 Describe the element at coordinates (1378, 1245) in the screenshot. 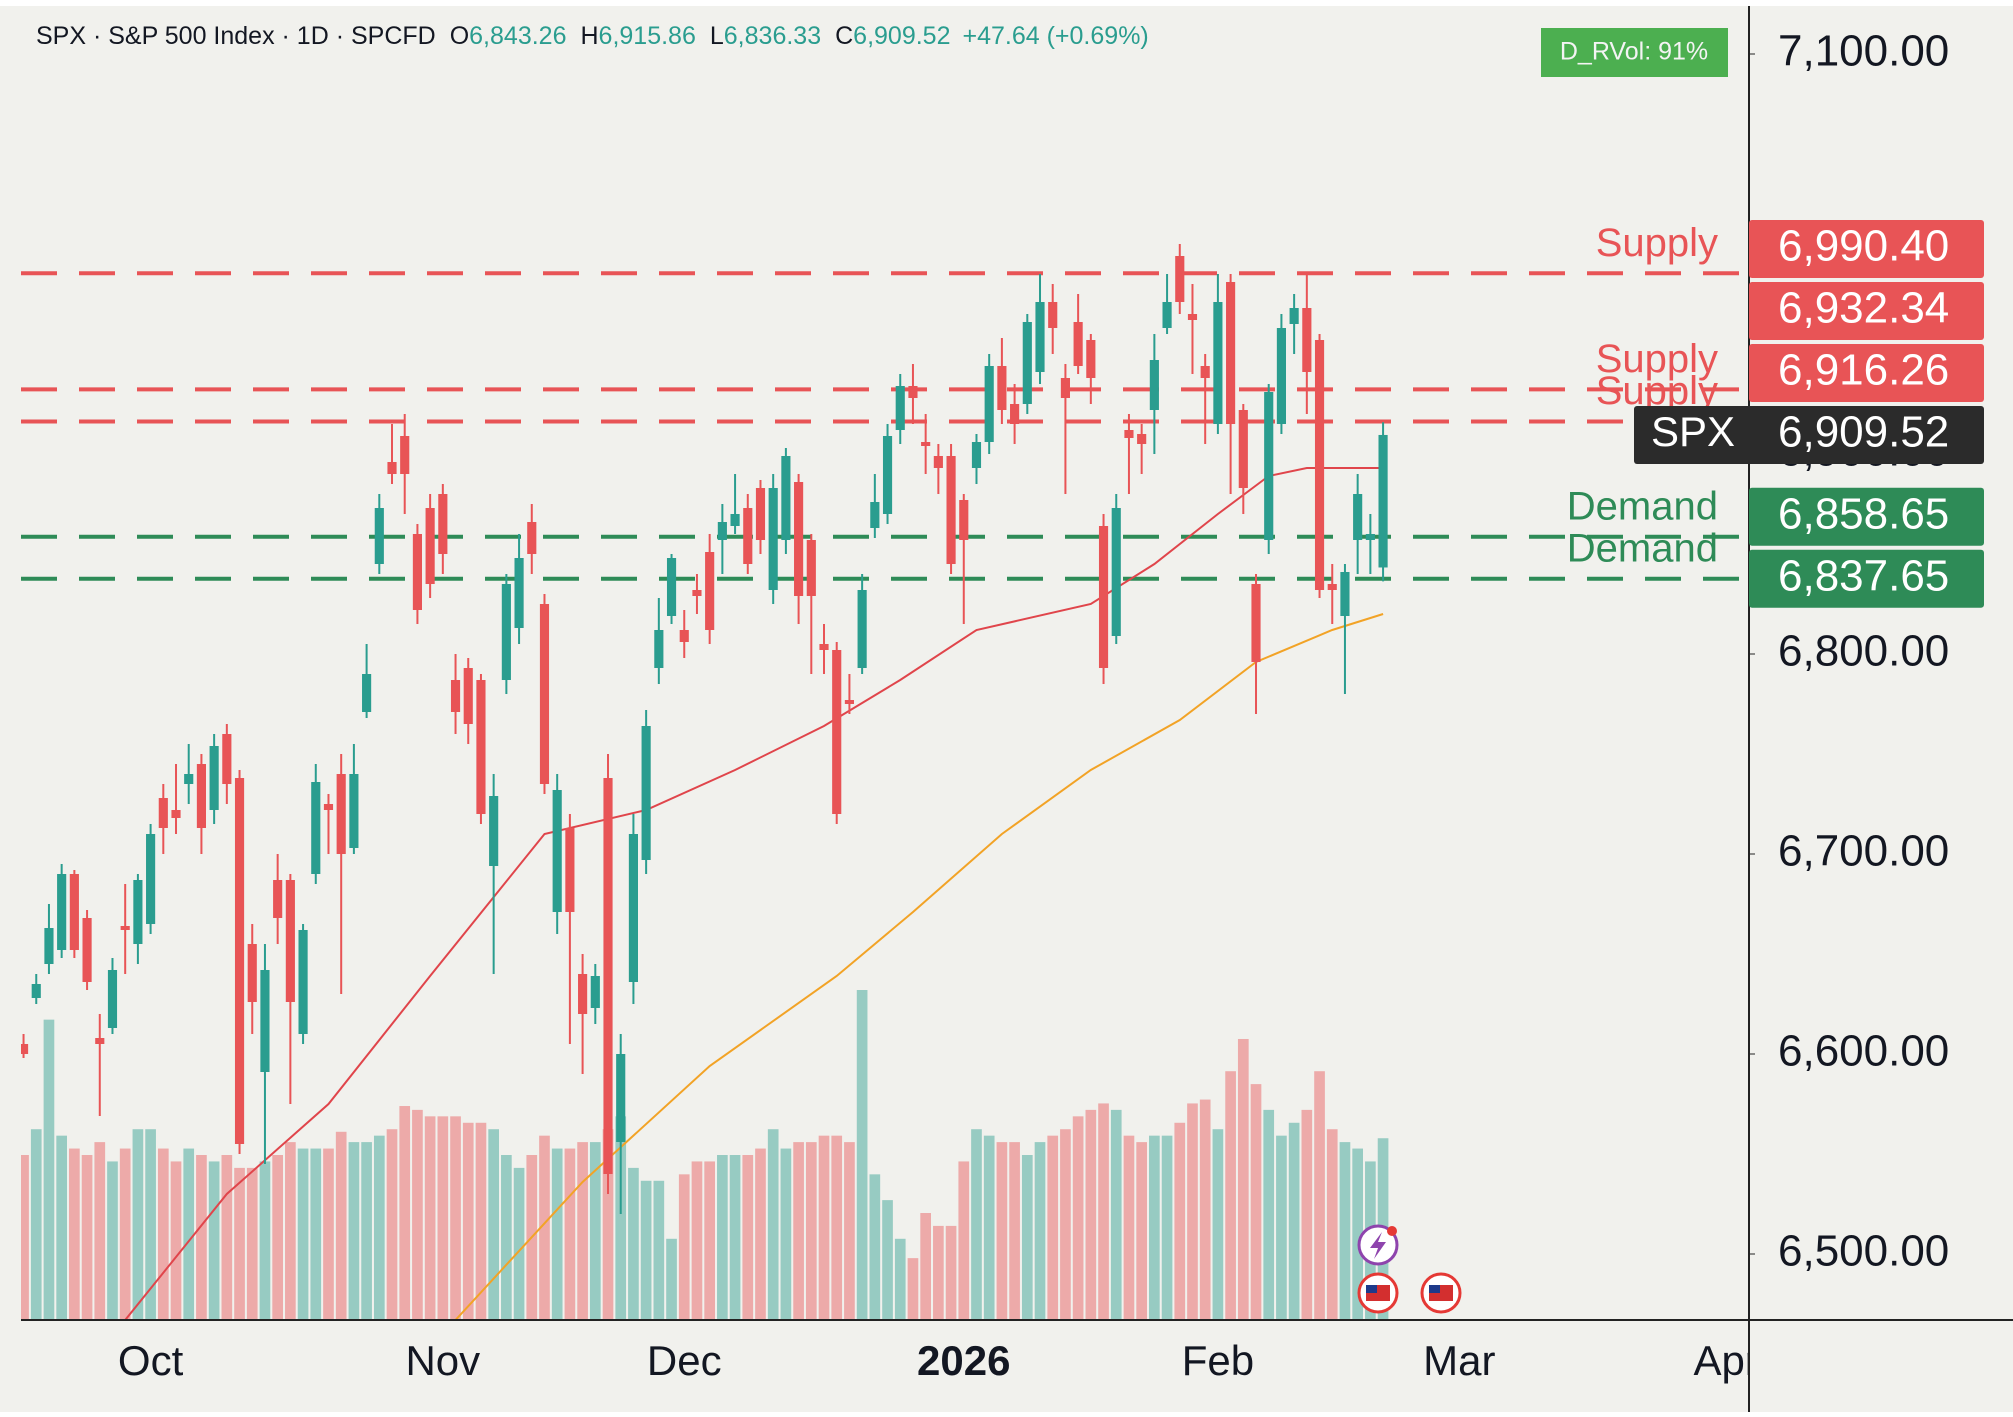

I see `event-icon-bolt` at that location.